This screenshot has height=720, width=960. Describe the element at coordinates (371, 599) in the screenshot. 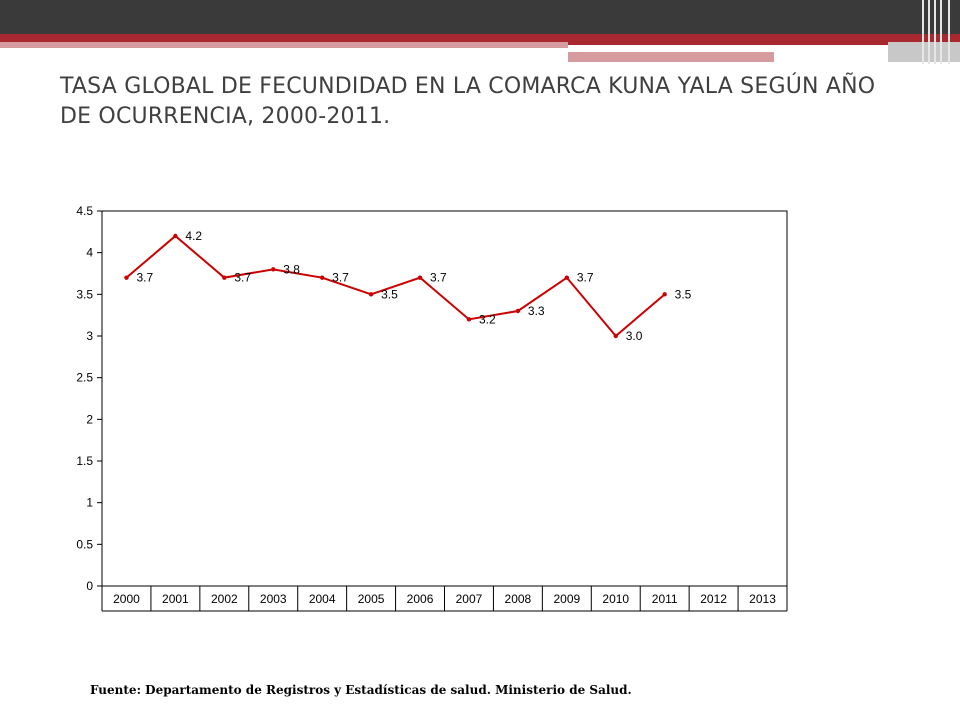

I see `x-tick-label: 2005` at that location.